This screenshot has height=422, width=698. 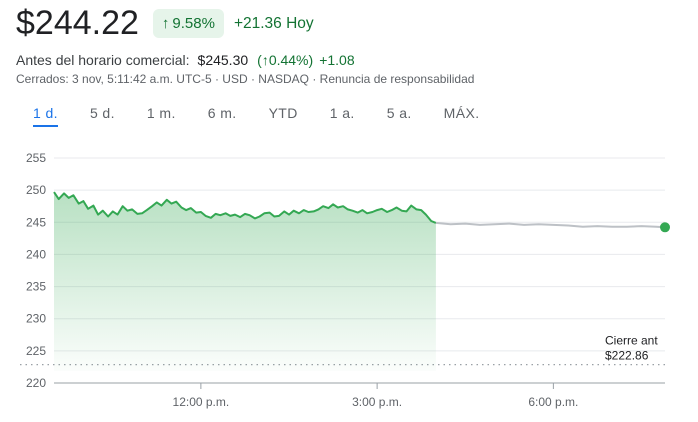 What do you see at coordinates (161, 113) in the screenshot?
I see `tab-1m: 1 m.` at bounding box center [161, 113].